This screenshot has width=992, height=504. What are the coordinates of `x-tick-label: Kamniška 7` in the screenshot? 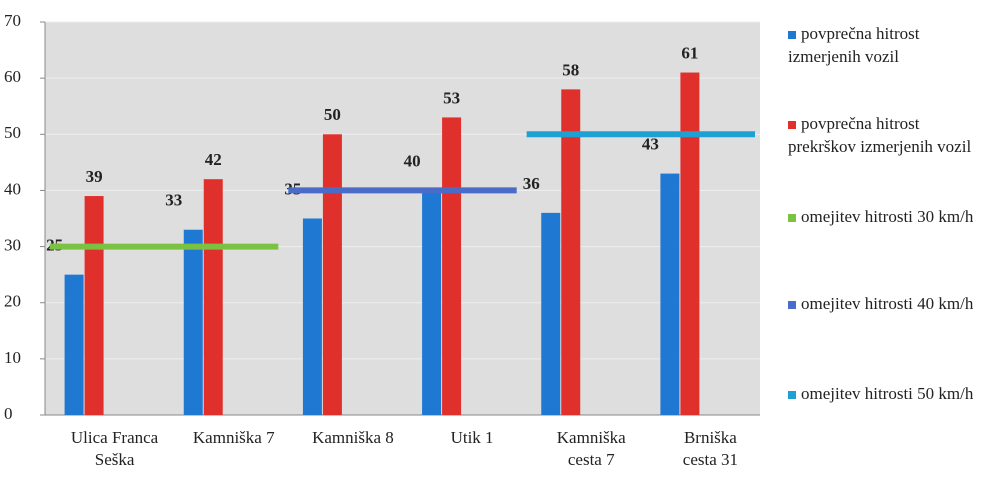 It's located at (233, 437).